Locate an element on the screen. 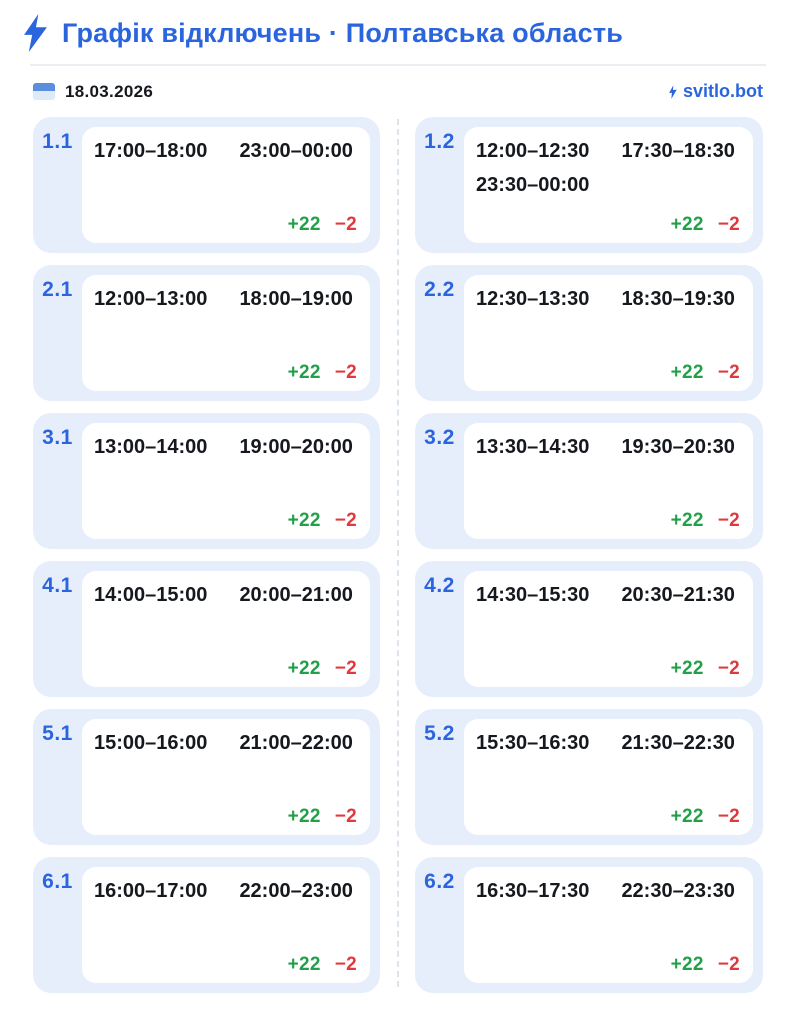 This screenshot has width=796, height=1024. time-range: 22:30–23:30 is located at coordinates (678, 891).